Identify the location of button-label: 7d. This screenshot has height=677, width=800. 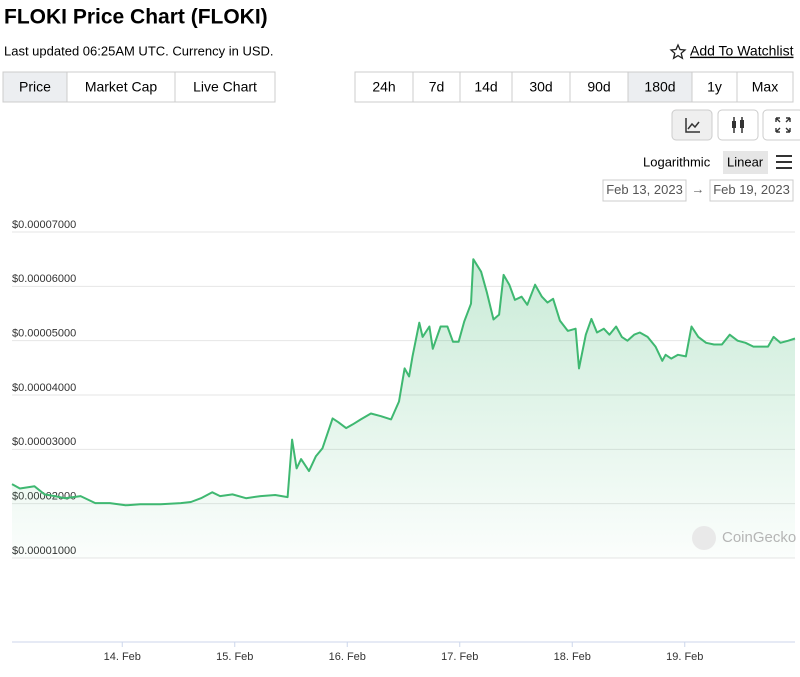
(437, 87).